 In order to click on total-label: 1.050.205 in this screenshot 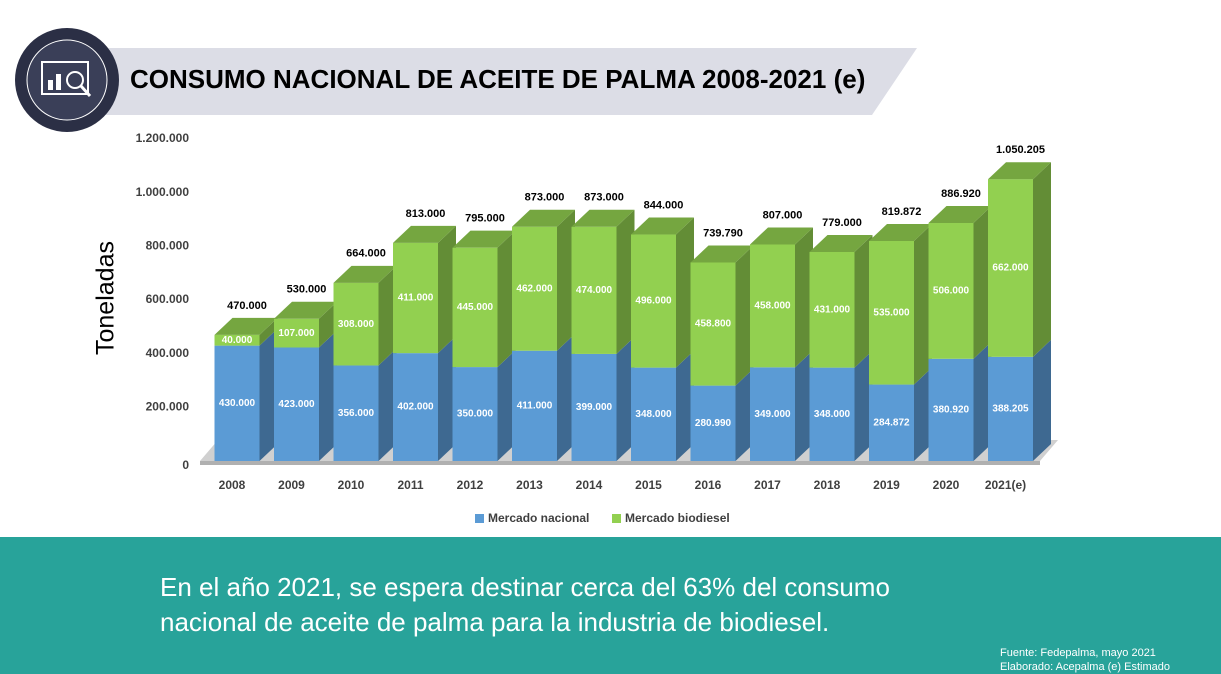, I will do `click(1020, 150)`.